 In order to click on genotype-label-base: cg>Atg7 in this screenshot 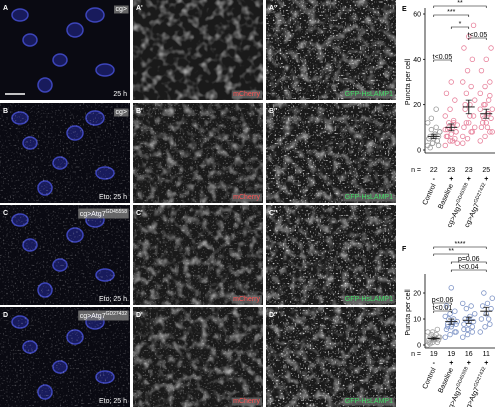, I will do `click(93, 214)`.